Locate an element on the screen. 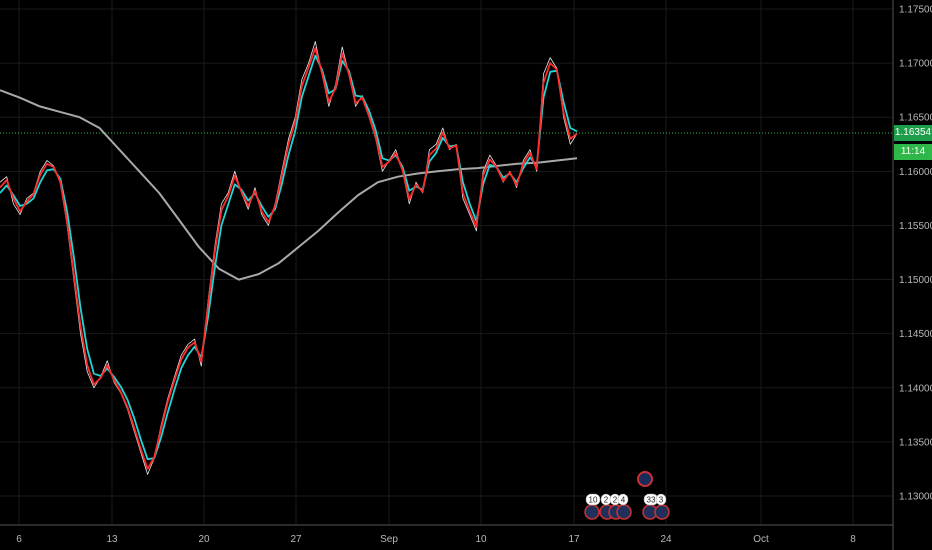  x-tick-label: 13 is located at coordinates (112, 539).